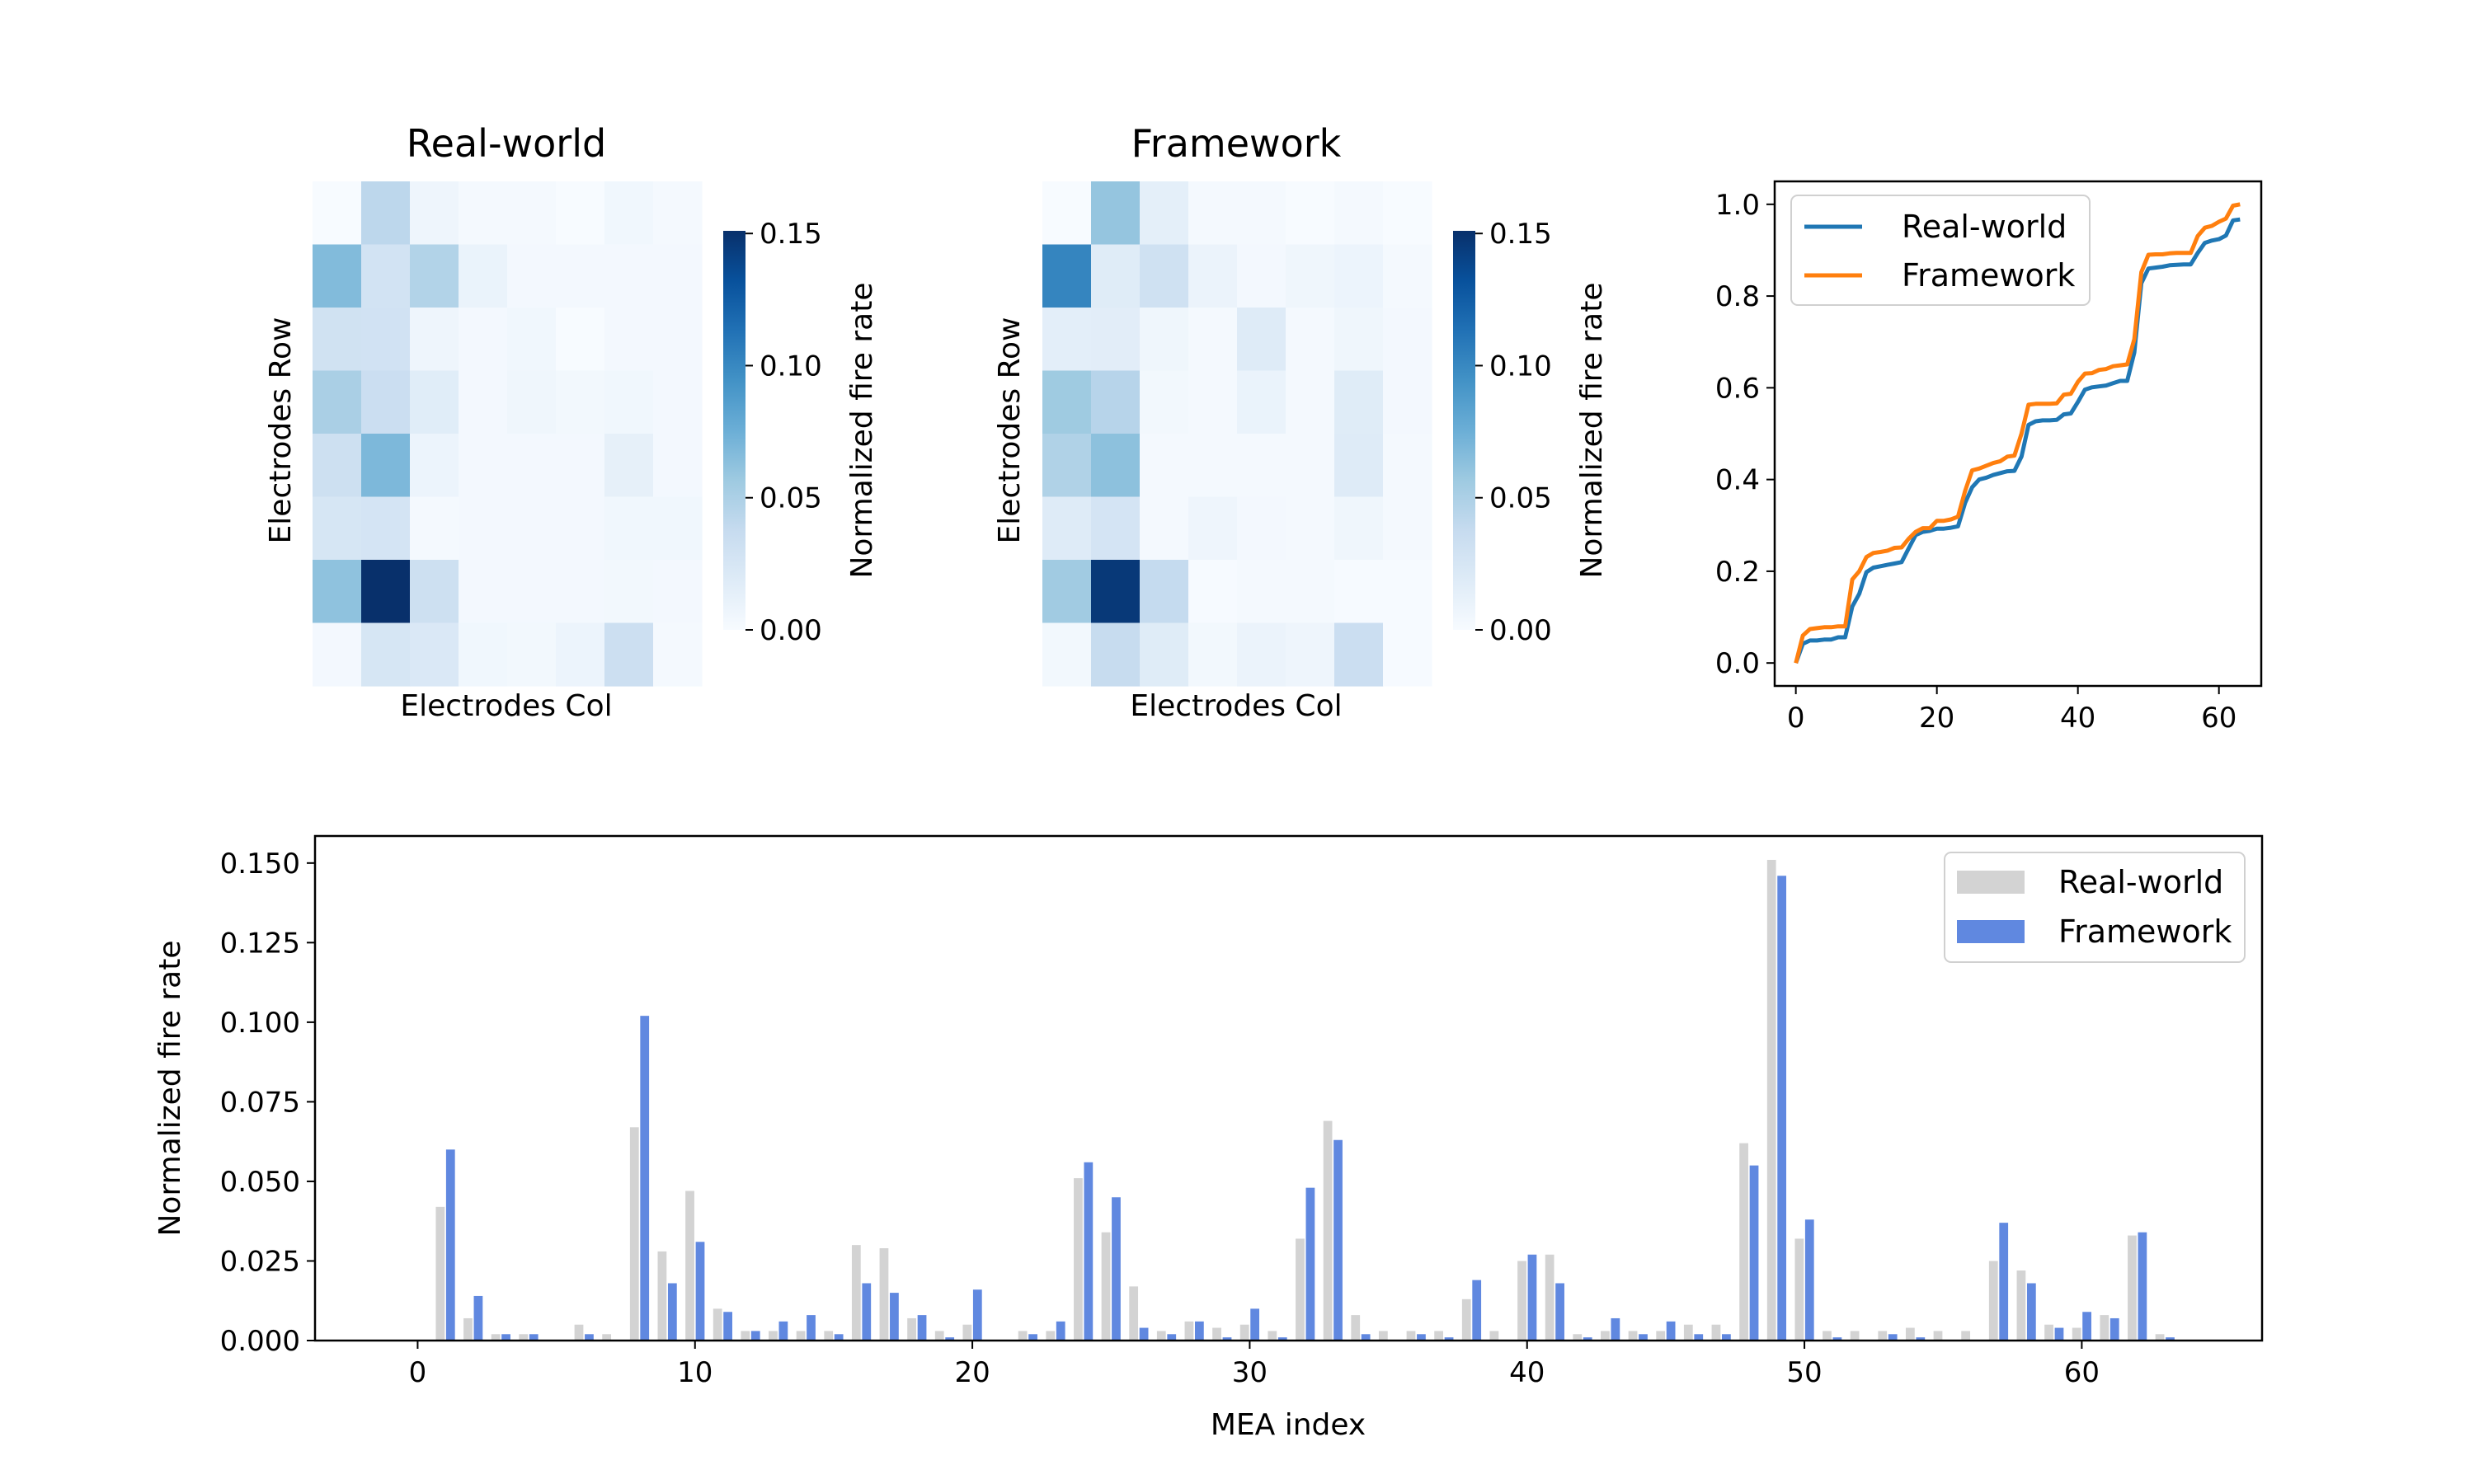 The height and width of the screenshot is (1484, 2474). I want to click on x-tick-label: 0, so click(1796, 718).